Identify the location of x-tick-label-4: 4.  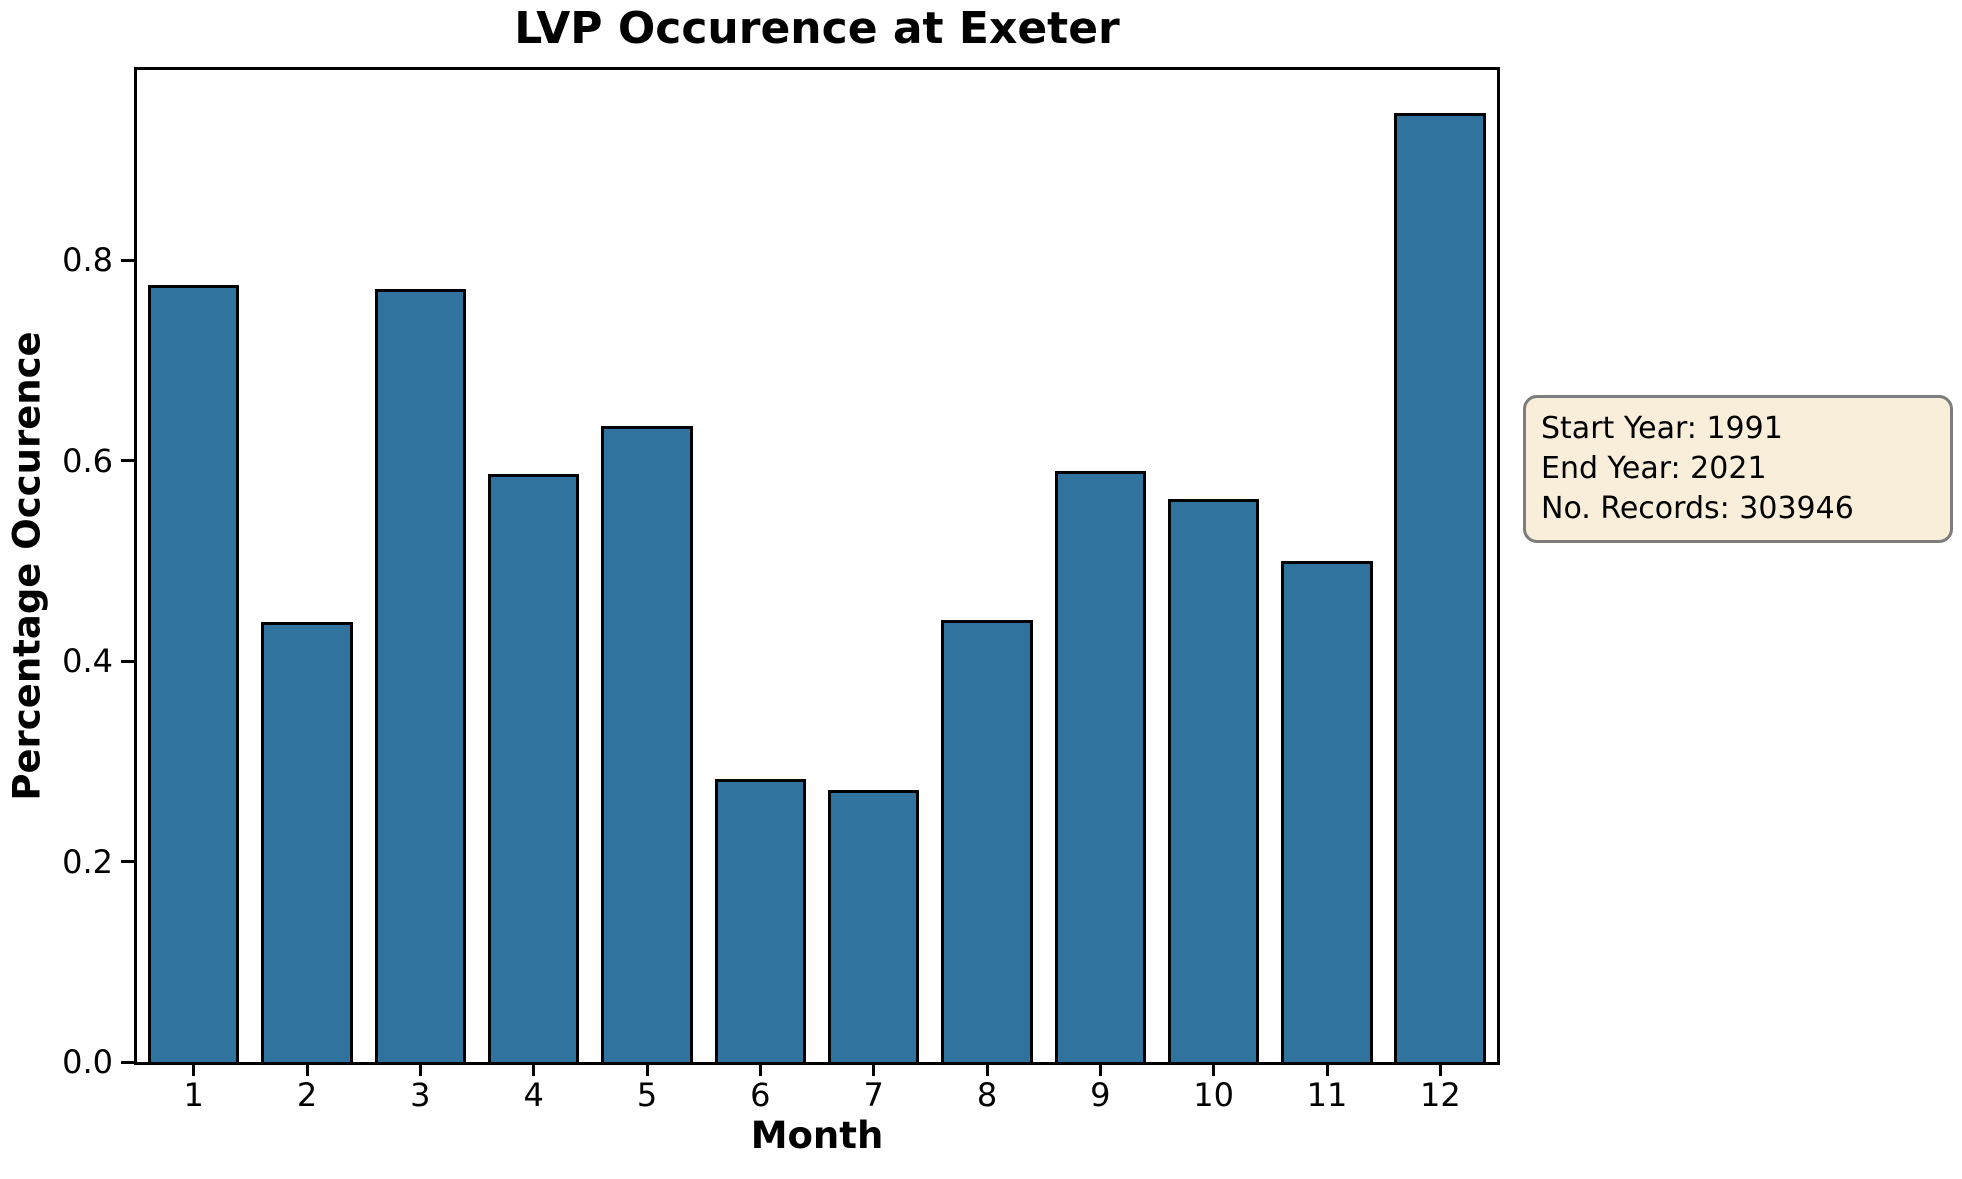
(533, 1095).